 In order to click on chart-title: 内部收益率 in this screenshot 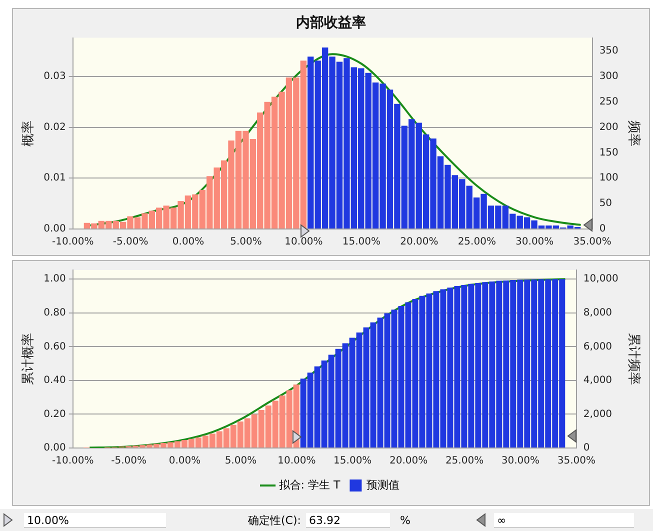, I will do `click(331, 23)`.